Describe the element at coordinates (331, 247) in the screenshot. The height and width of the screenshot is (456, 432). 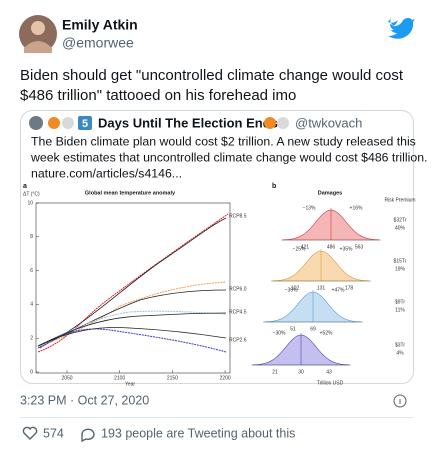
I see `tick-label: 486` at that location.